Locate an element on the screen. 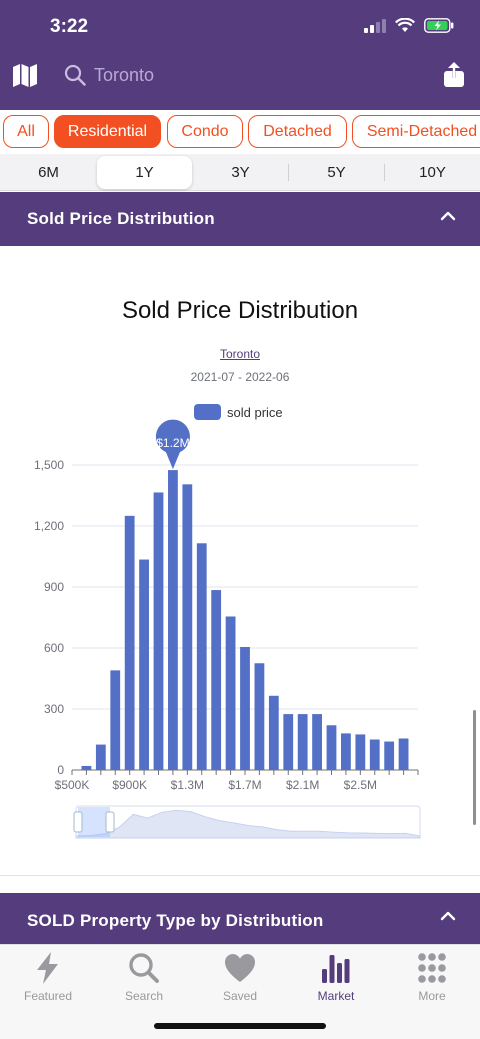 This screenshot has height=1039, width=480. legend-label: sold price is located at coordinates (255, 412).